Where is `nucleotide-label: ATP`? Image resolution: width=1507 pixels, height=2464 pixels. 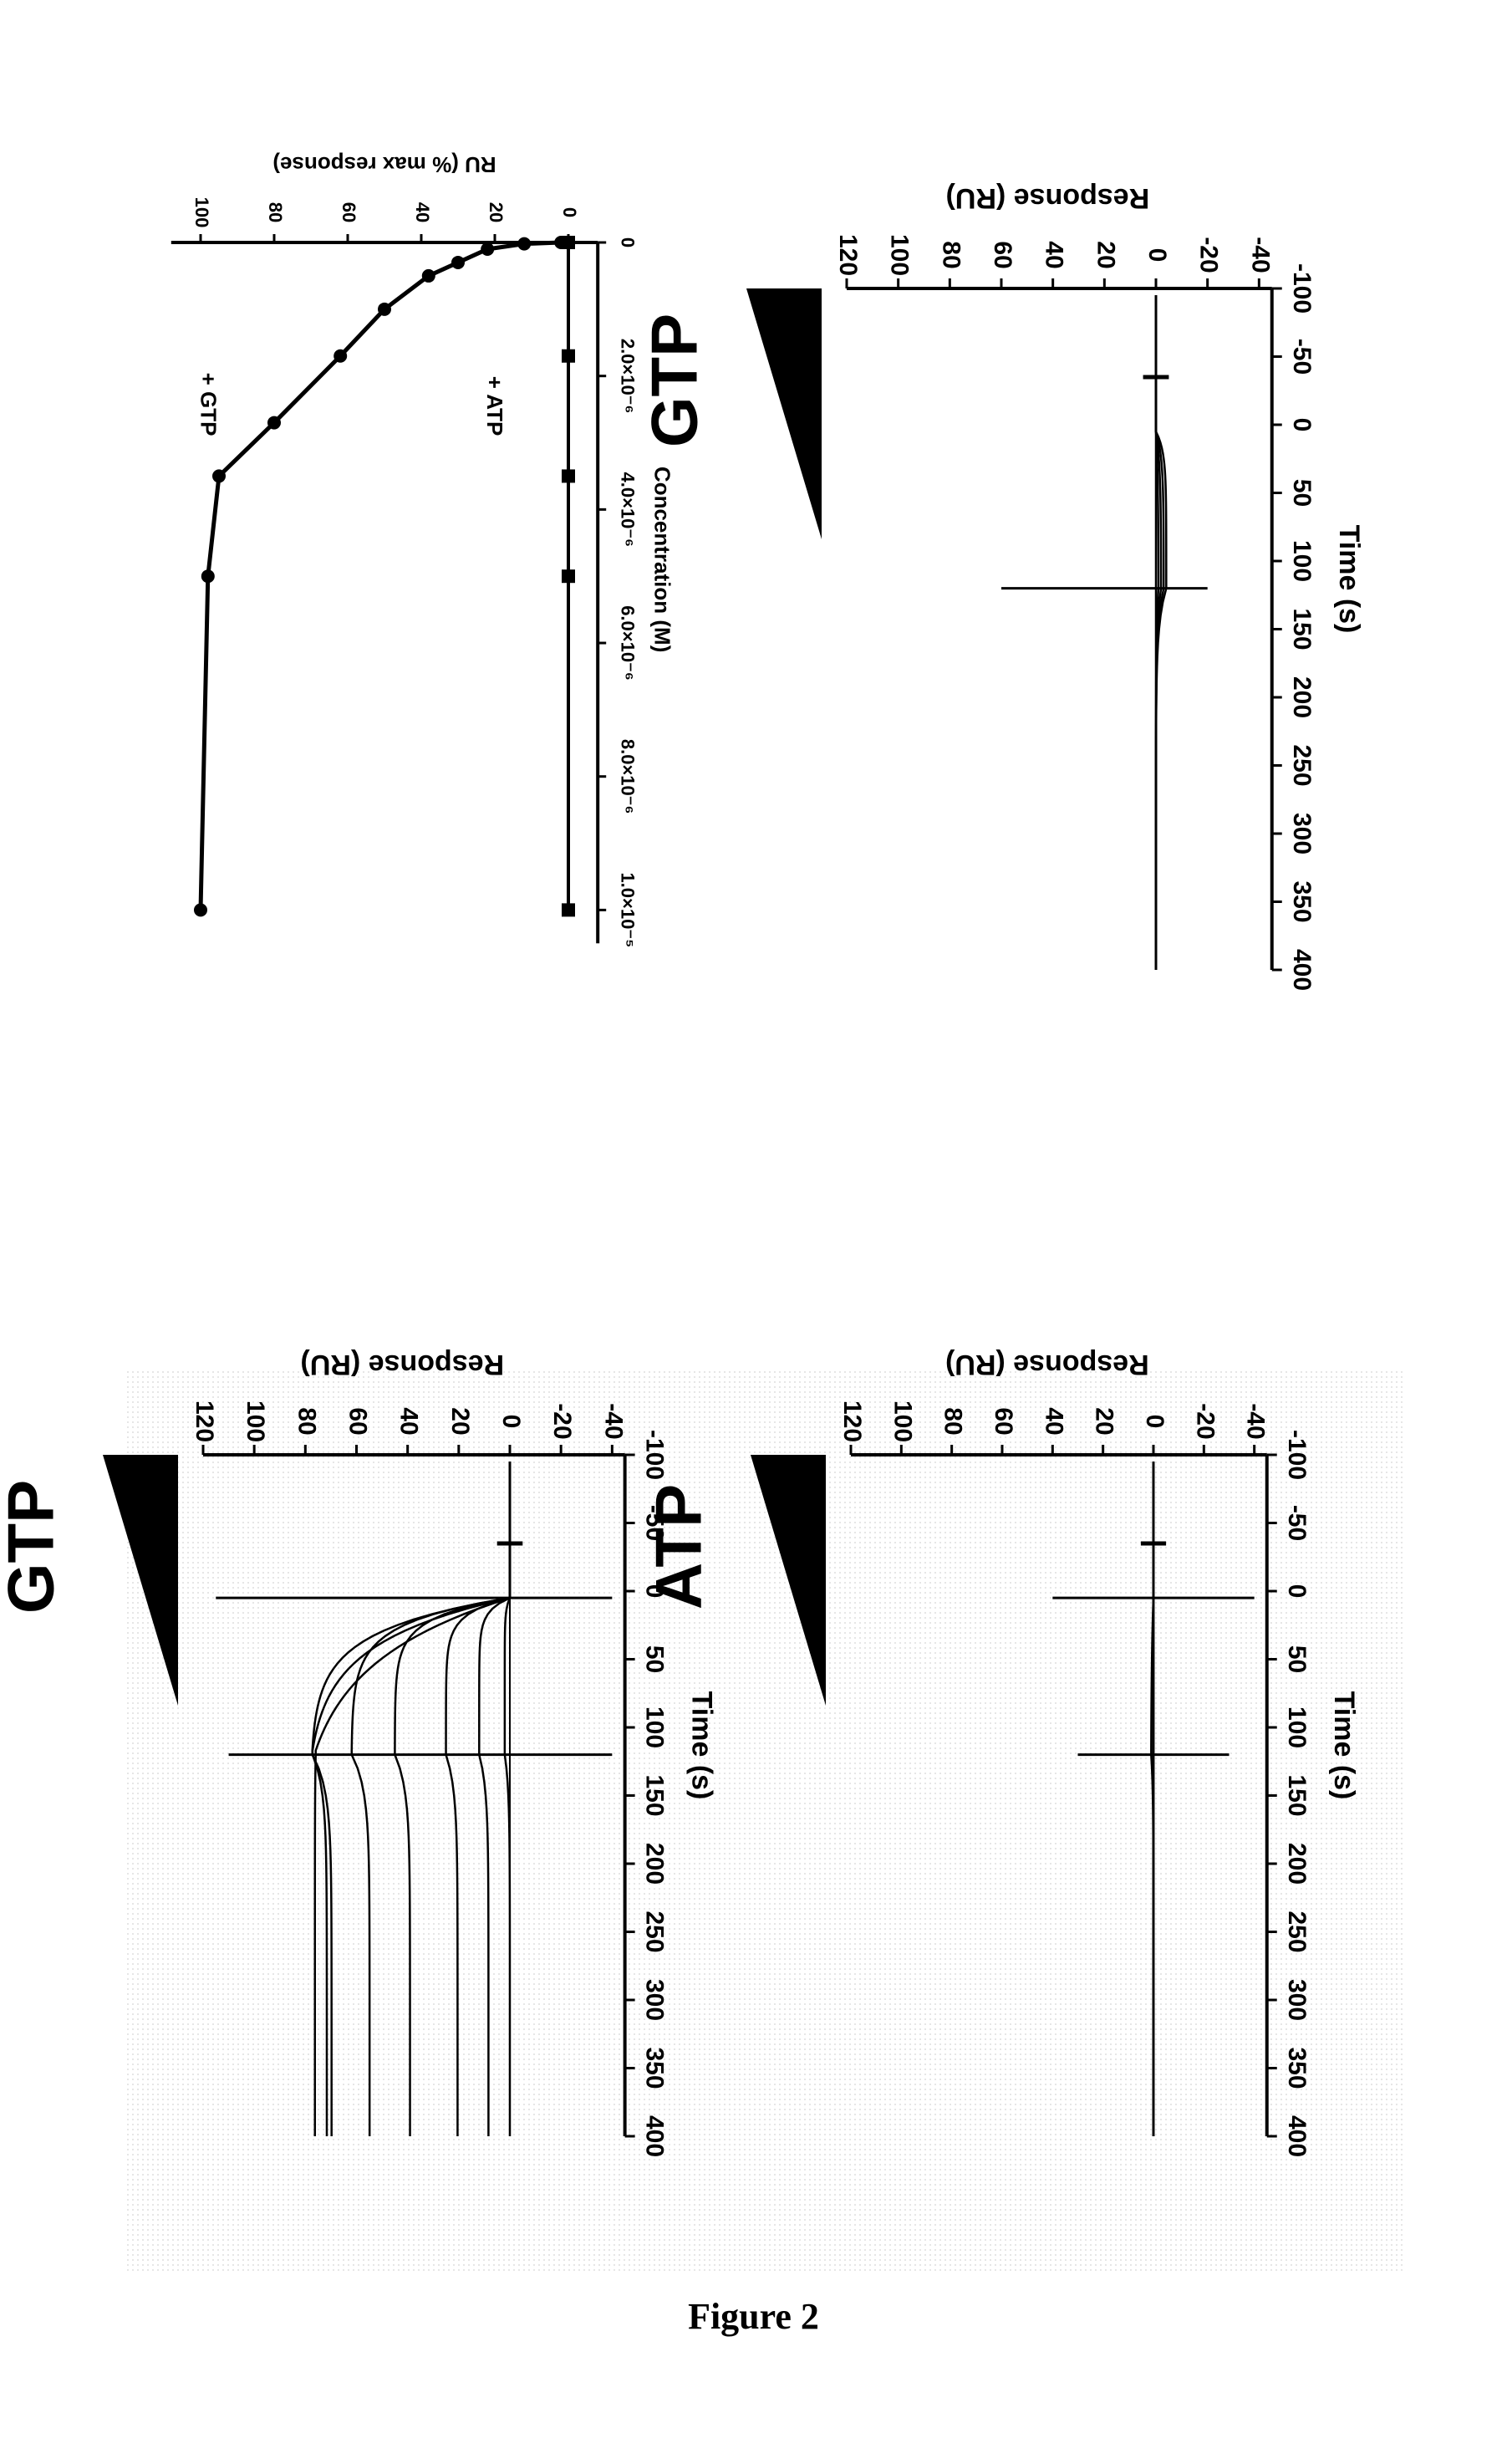
nucleotide-label: ATP is located at coordinates (679, 1547).